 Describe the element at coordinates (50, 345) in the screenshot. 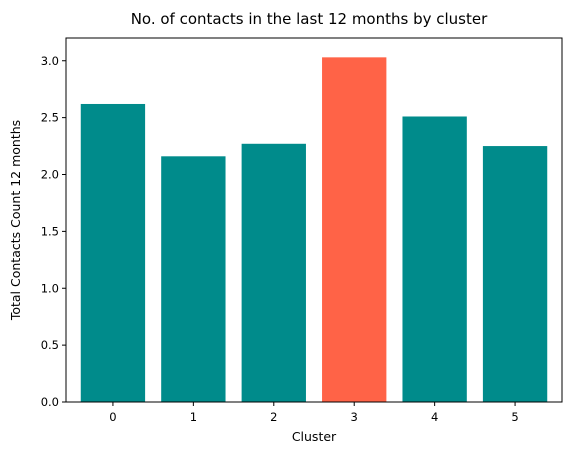

I see `y-tick-label: 0.5` at that location.